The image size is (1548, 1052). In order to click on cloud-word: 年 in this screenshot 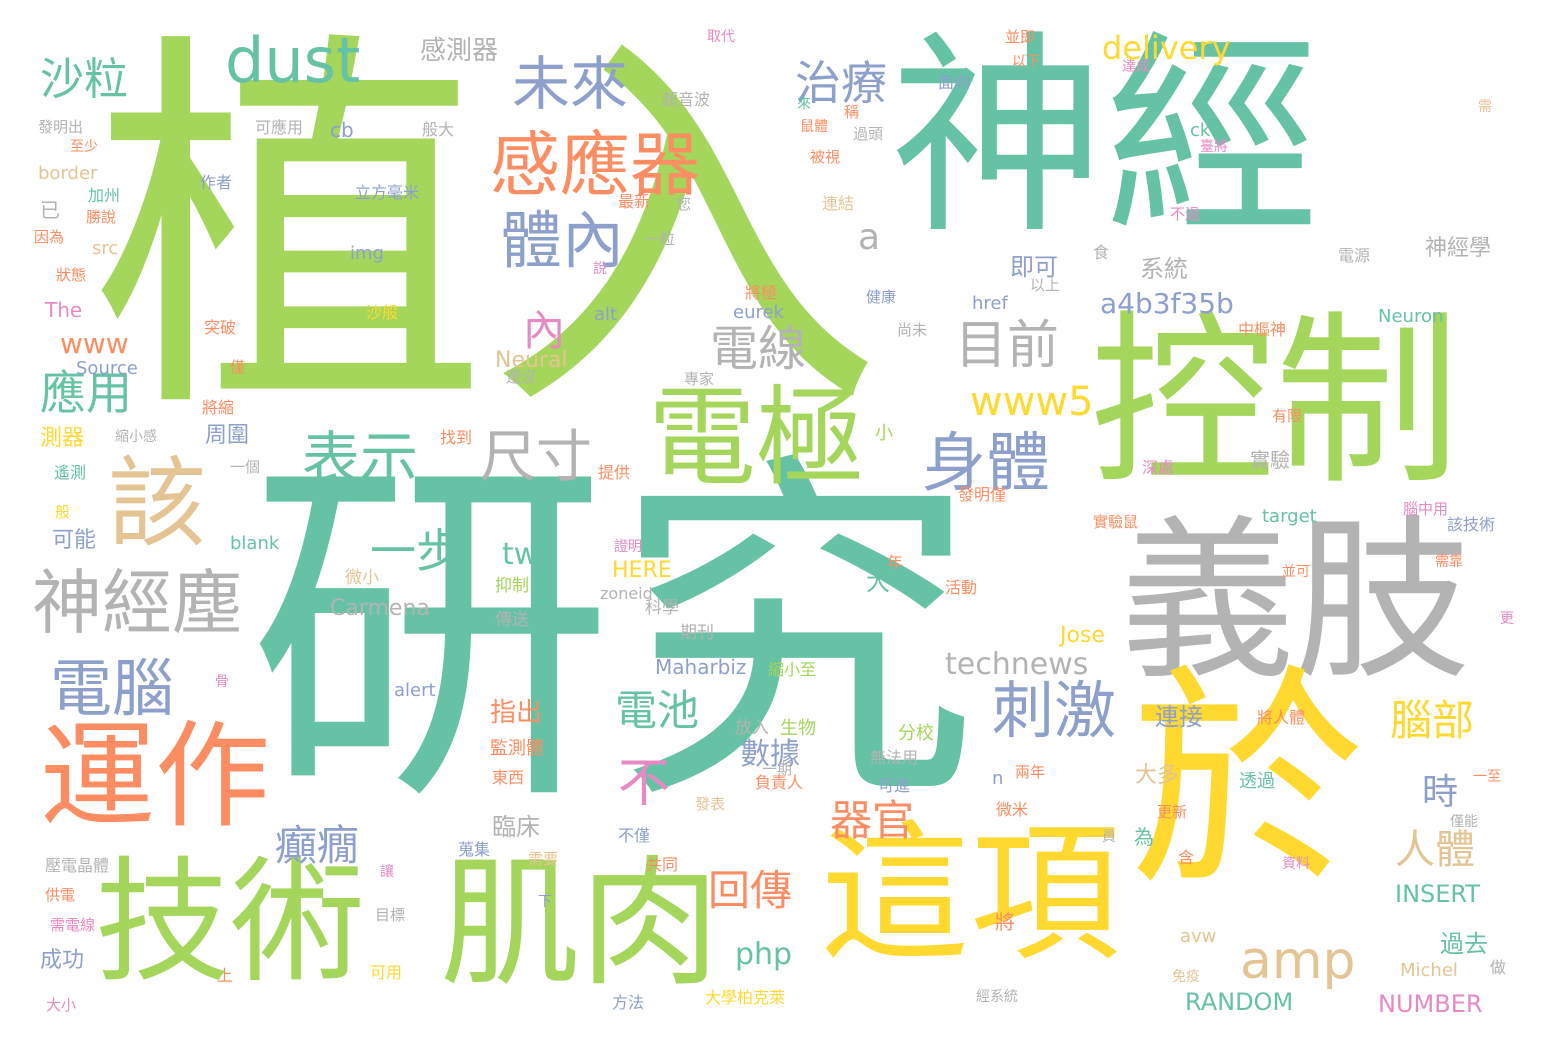, I will do `click(895, 562)`.